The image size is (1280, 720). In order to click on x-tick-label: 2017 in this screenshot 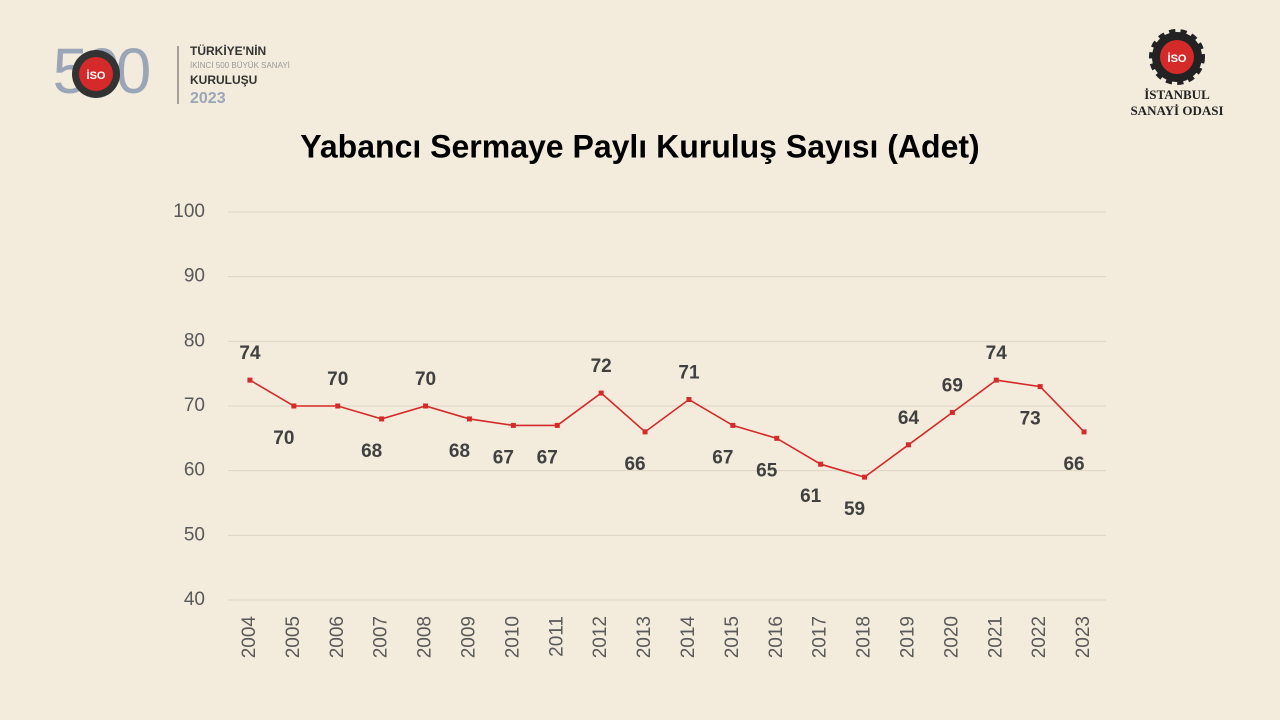, I will do `click(820, 637)`.